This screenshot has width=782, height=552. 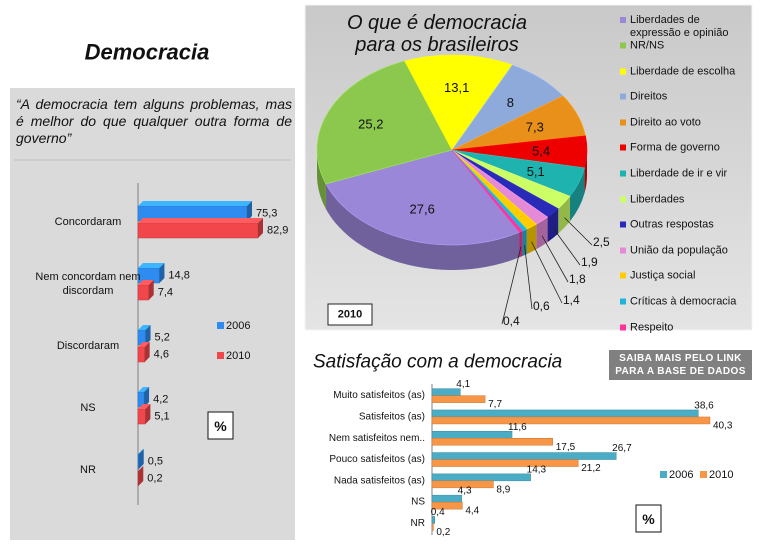 I want to click on value-label: 4,6, so click(x=161, y=355).